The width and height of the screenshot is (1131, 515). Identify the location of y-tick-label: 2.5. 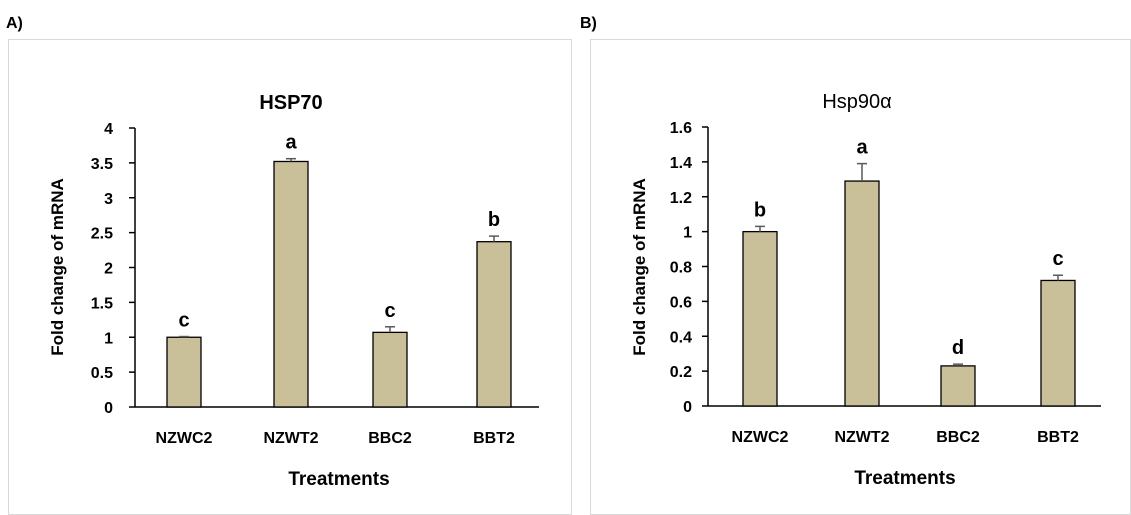
(102, 234).